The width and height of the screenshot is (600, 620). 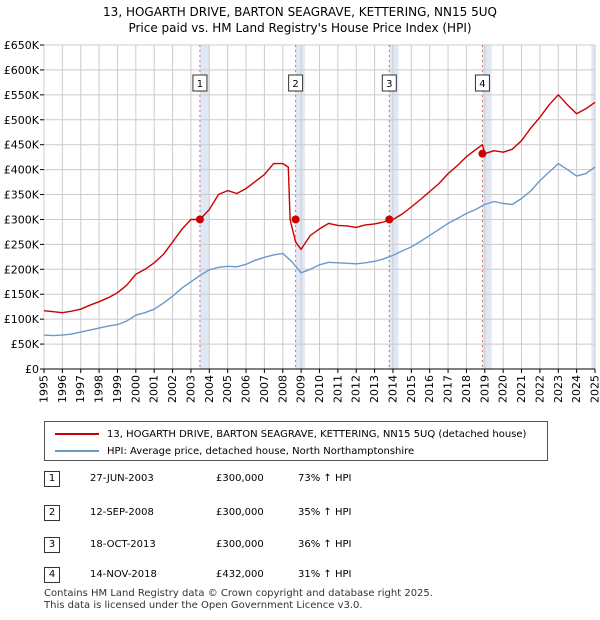 I want to click on x-tick-label: 2016, so click(x=429, y=389).